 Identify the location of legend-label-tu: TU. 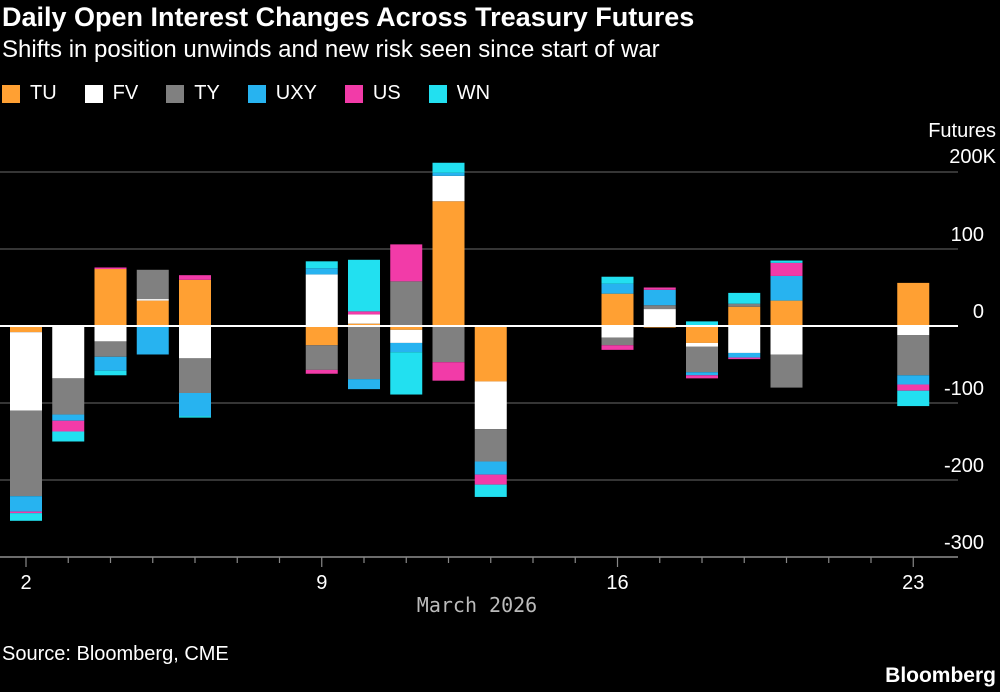
(43, 93).